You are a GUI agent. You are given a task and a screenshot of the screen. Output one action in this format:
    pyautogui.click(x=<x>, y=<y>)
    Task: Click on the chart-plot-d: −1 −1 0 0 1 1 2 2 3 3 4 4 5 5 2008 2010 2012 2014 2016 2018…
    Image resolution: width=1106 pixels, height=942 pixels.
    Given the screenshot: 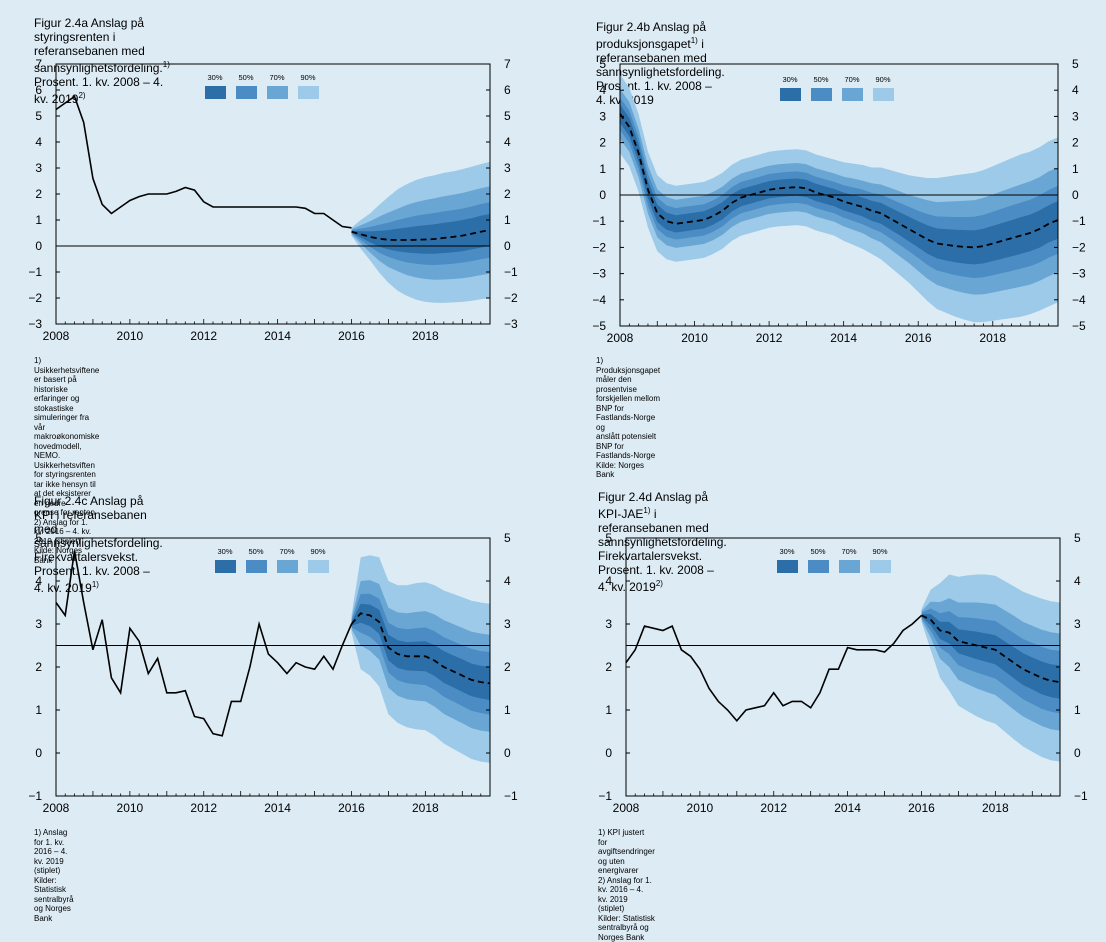 What is the action you would take?
    pyautogui.click(x=843, y=673)
    